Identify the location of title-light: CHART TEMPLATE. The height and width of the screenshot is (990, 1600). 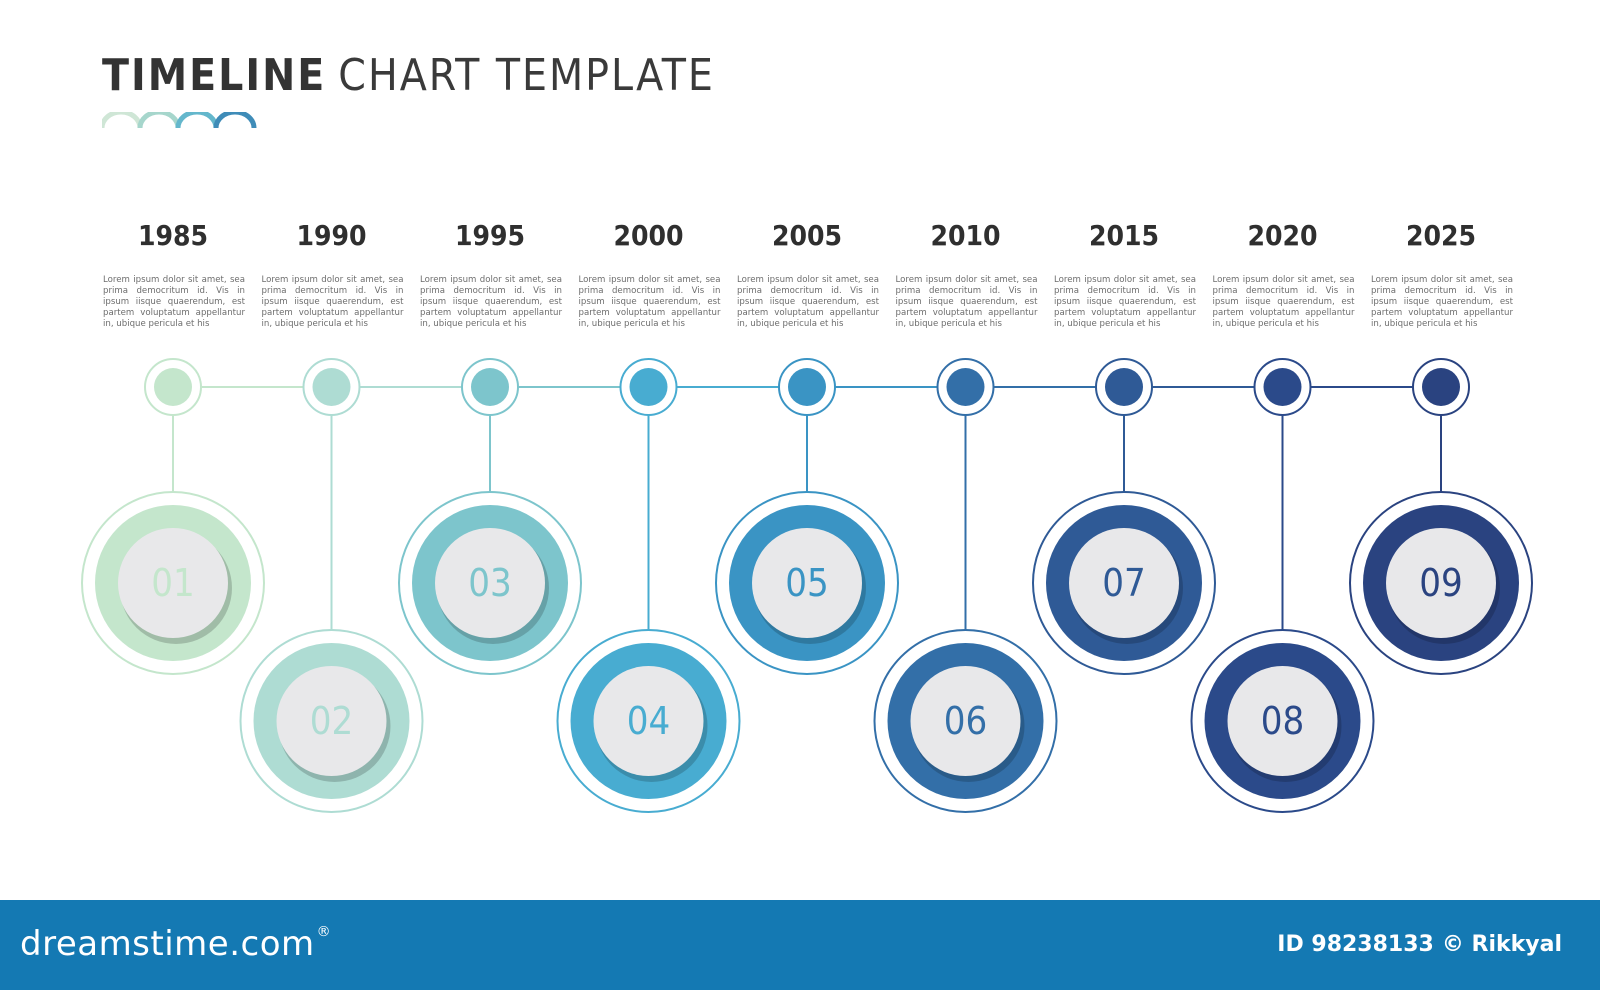
(526, 75).